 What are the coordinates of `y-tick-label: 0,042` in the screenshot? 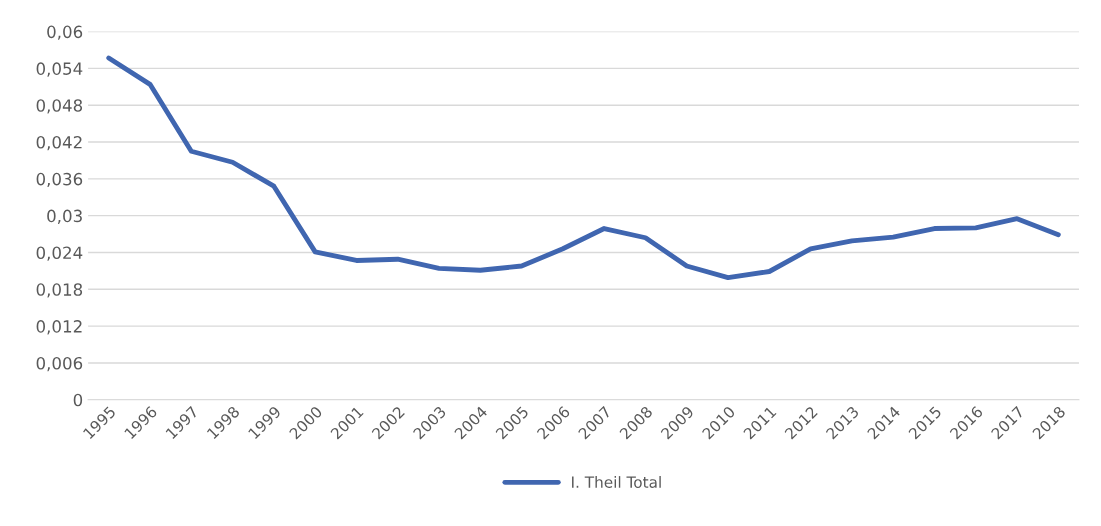 It's located at (59, 143).